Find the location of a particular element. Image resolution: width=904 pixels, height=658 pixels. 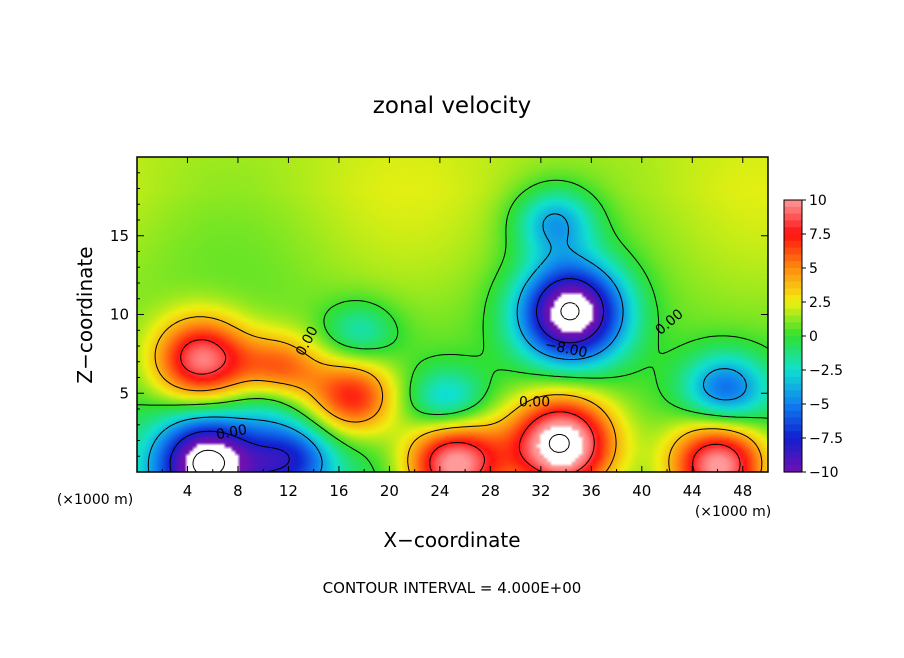

colorbar-tick-label: 7.5 is located at coordinates (820, 235).